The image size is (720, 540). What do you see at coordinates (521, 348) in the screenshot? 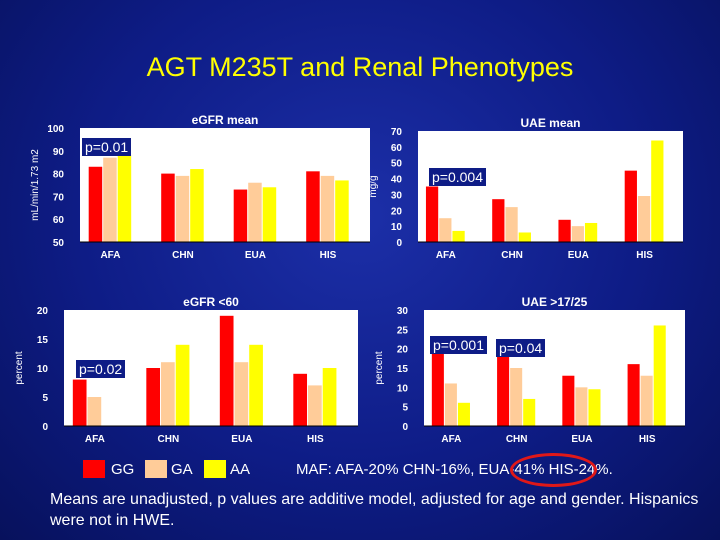
I see `pvalue-uae-gt17-b: p=0.04` at bounding box center [521, 348].